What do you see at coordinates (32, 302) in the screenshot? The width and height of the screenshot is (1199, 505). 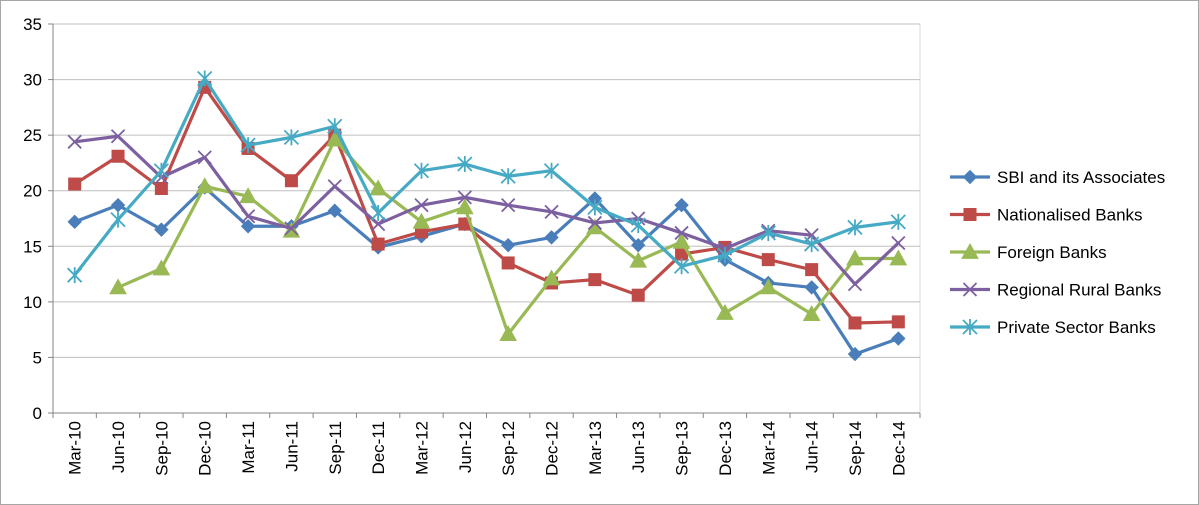 I see `y-tick-label: 10` at bounding box center [32, 302].